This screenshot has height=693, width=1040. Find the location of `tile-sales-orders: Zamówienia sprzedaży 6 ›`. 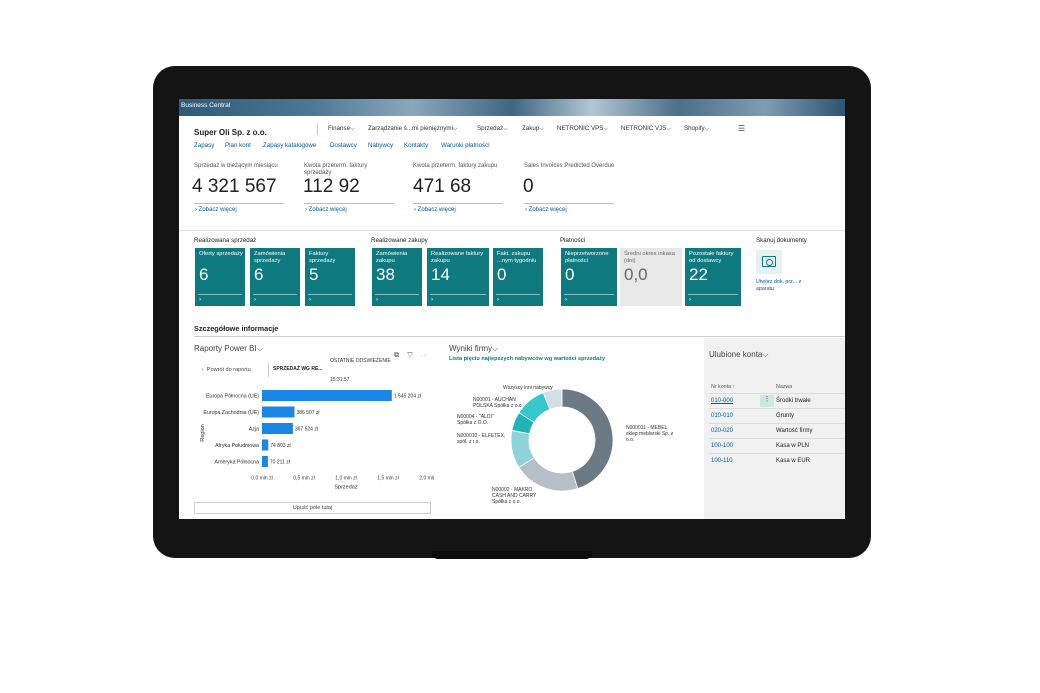

tile-sales-orders: Zamówienia sprzedaży 6 › is located at coordinates (275, 277).